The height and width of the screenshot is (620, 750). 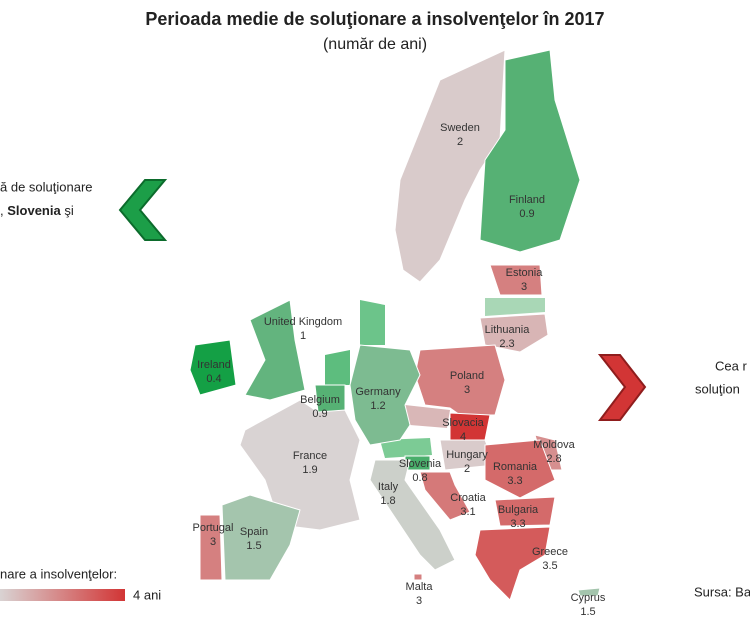 I want to click on country-value: 2.8, so click(x=553, y=459).